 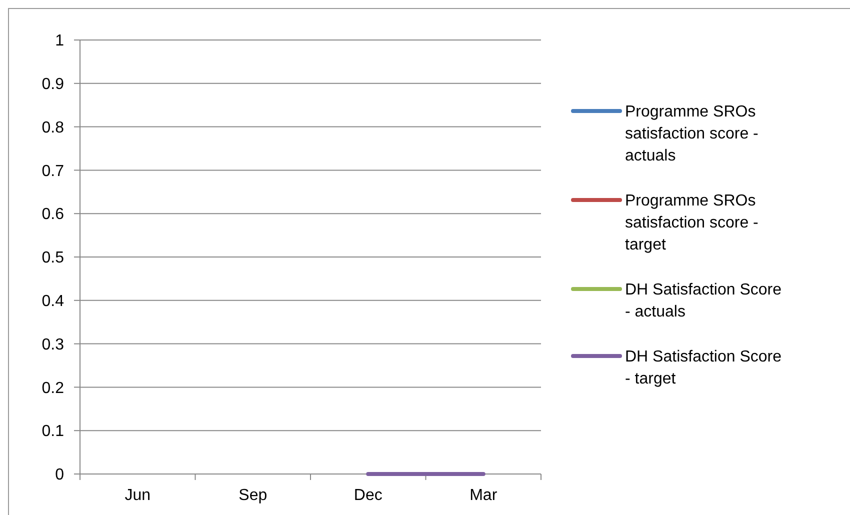 I want to click on x-tick-label: Jun, so click(x=137, y=495).